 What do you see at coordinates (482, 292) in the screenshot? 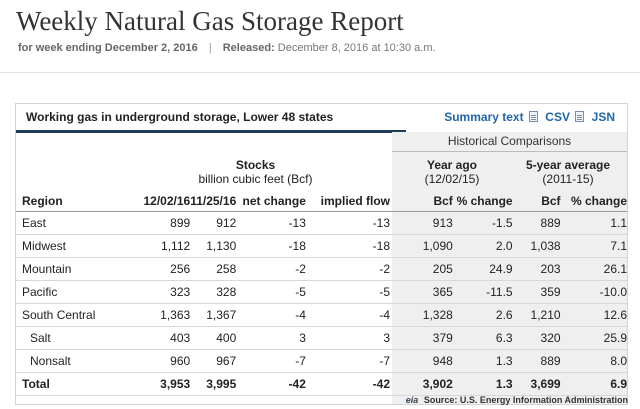
I see `year-ago-pct-cell: -11.5` at bounding box center [482, 292].